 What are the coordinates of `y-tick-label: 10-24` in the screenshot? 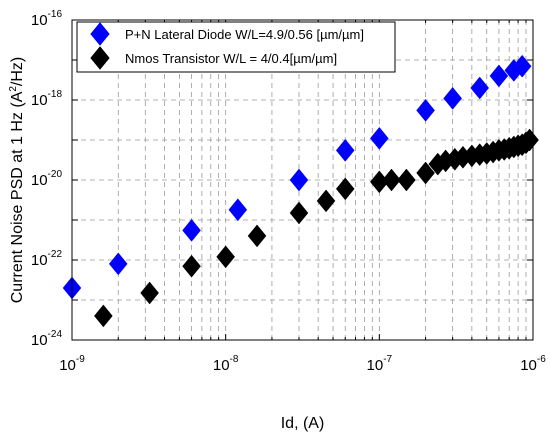 It's located at (47, 339).